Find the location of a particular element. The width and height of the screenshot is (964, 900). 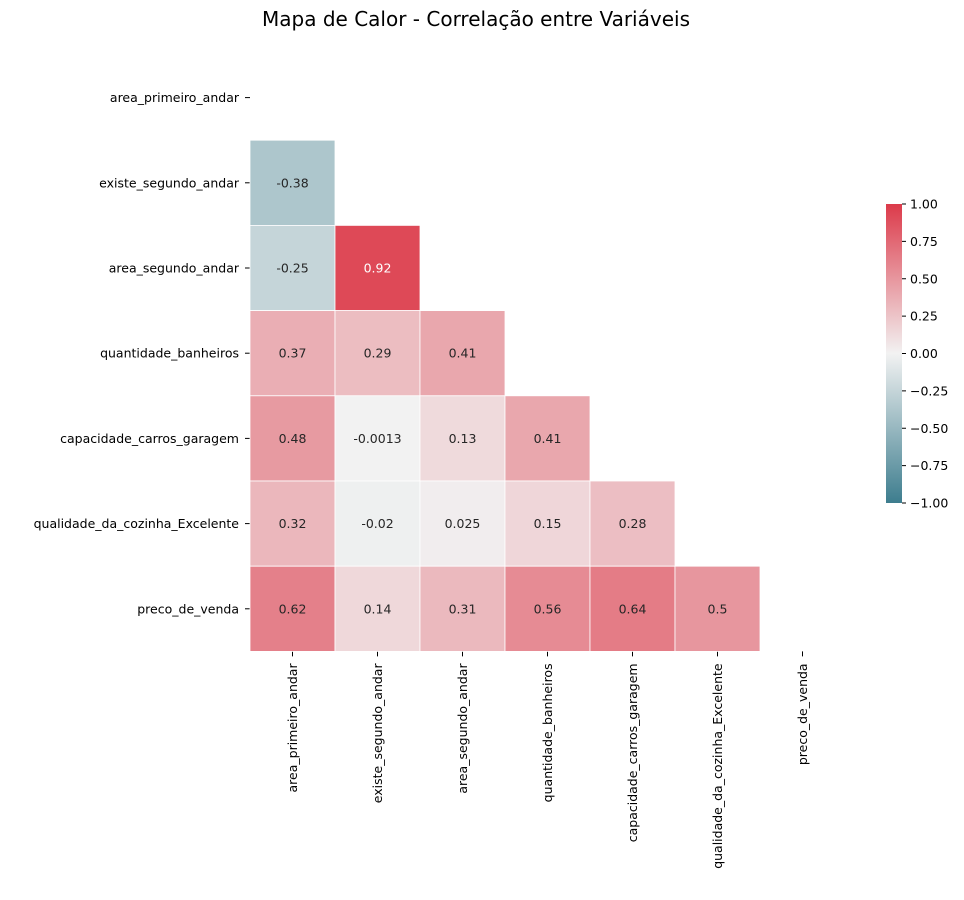

cell-value-label: -0.25 is located at coordinates (292, 268).